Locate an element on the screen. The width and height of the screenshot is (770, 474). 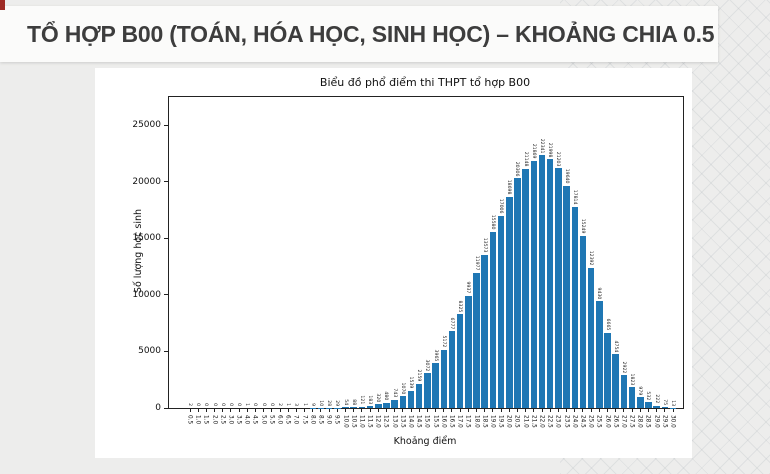
y-tick-label: 15000 is located at coordinates (146, 238).